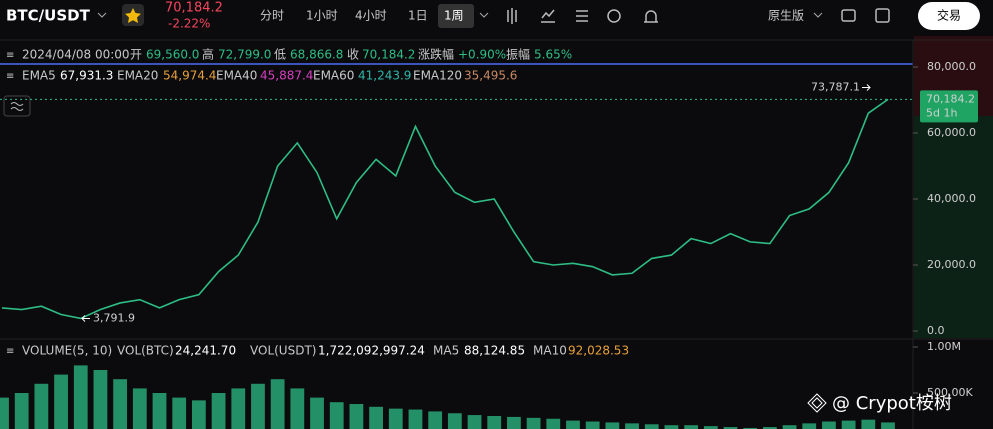 The width and height of the screenshot is (993, 429). What do you see at coordinates (951, 198) in the screenshot?
I see `y-tick-label: 40,000.0` at bounding box center [951, 198].